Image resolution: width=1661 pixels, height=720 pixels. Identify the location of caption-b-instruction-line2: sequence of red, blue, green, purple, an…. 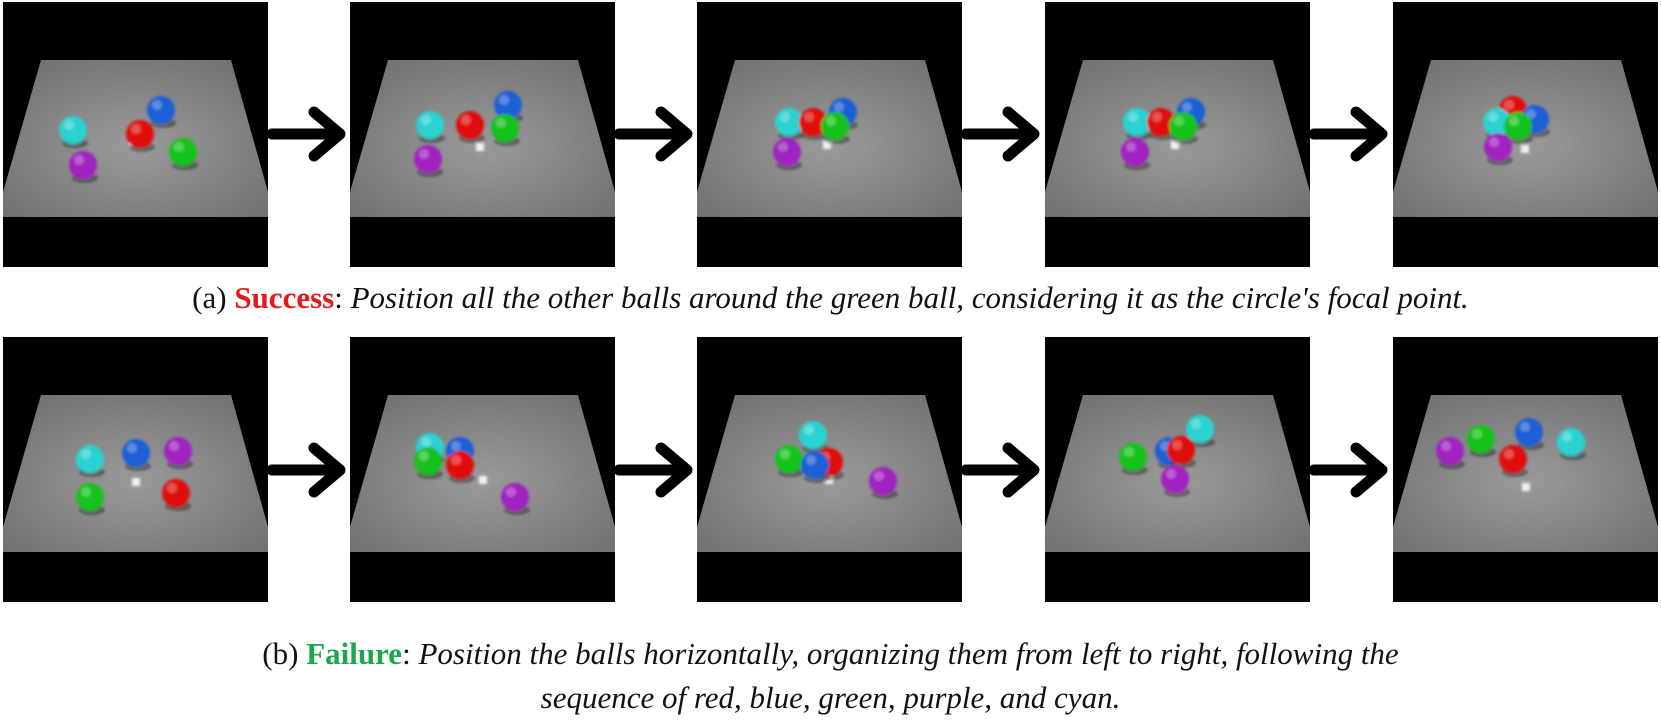
(830, 697).